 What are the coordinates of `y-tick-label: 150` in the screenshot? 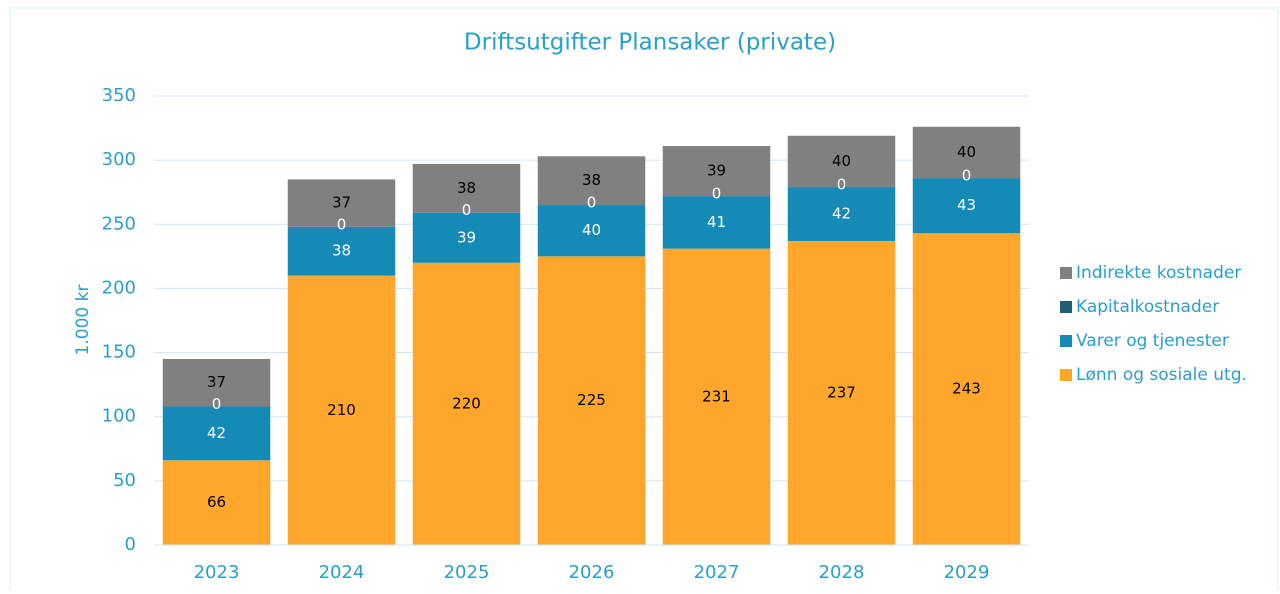 It's located at (119, 352).